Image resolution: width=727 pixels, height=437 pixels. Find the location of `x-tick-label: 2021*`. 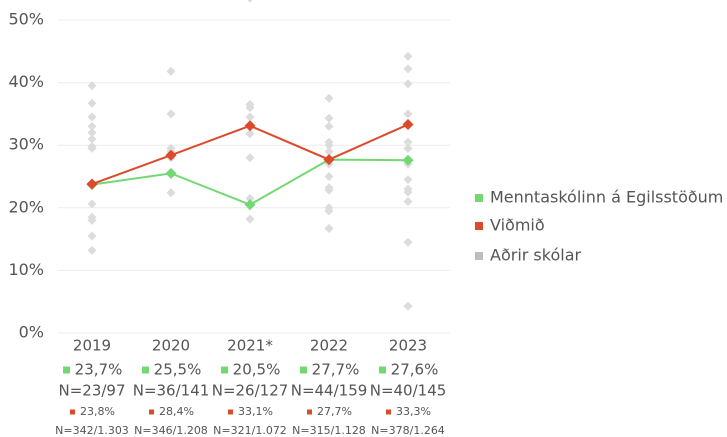

x-tick-label: 2021* is located at coordinates (250, 346).